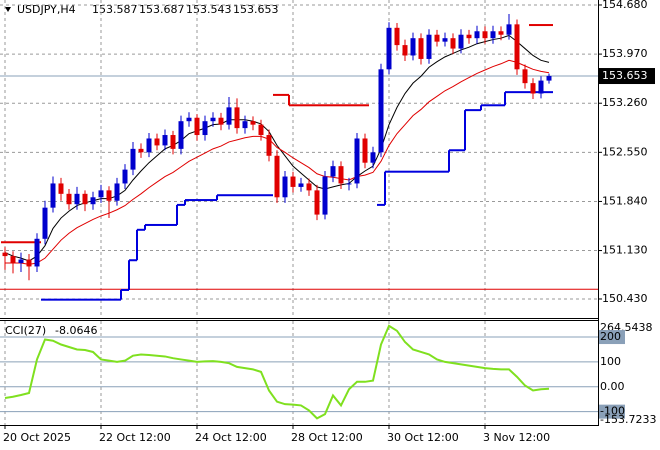 The image size is (660, 450). What do you see at coordinates (612, 386) in the screenshot?
I see `cci-tick-label: 0.00` at bounding box center [612, 386].